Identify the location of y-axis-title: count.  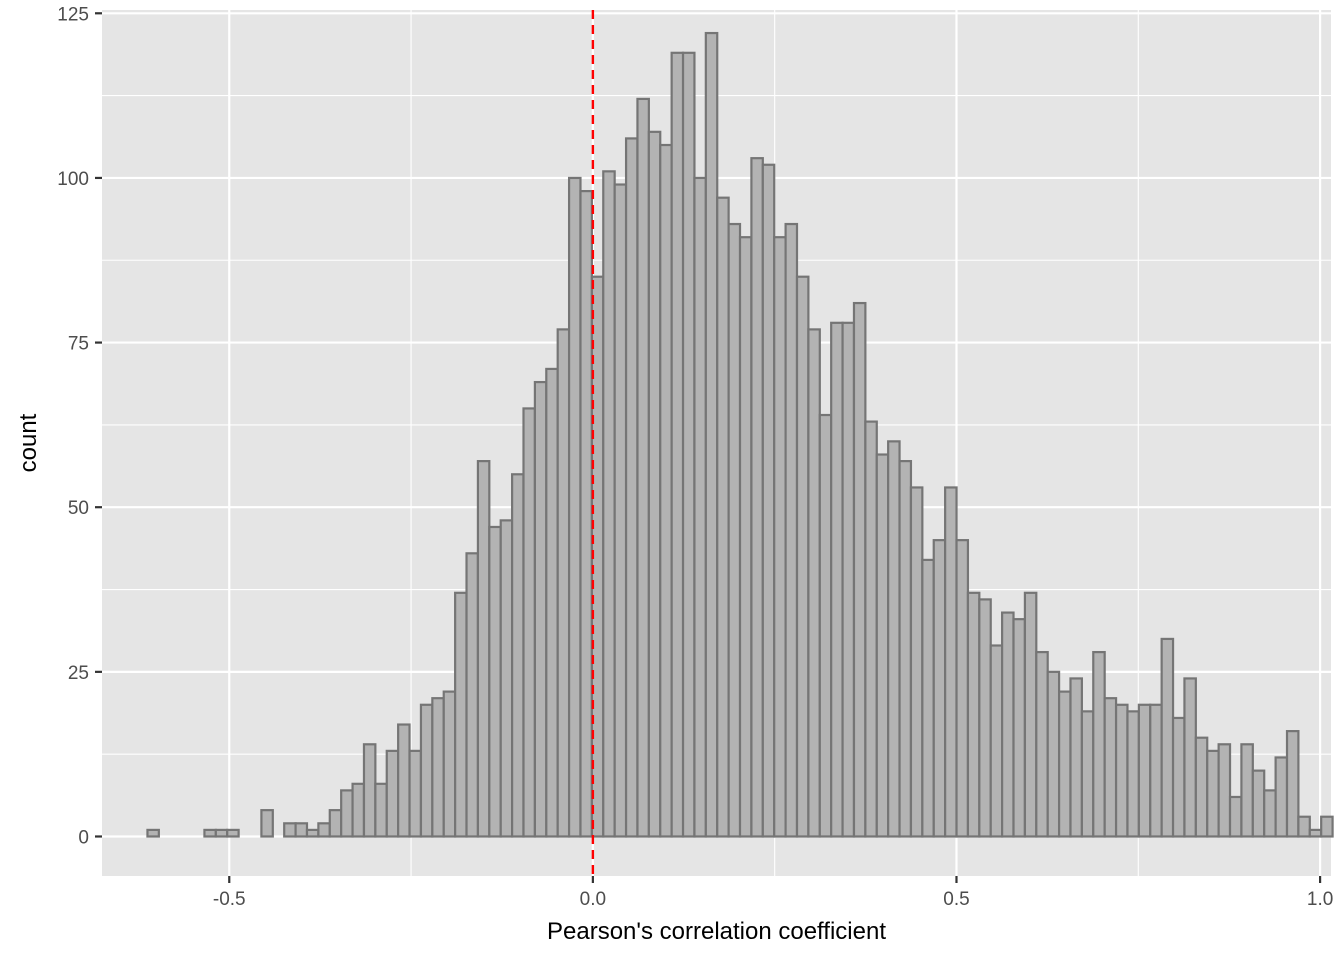
(28, 442).